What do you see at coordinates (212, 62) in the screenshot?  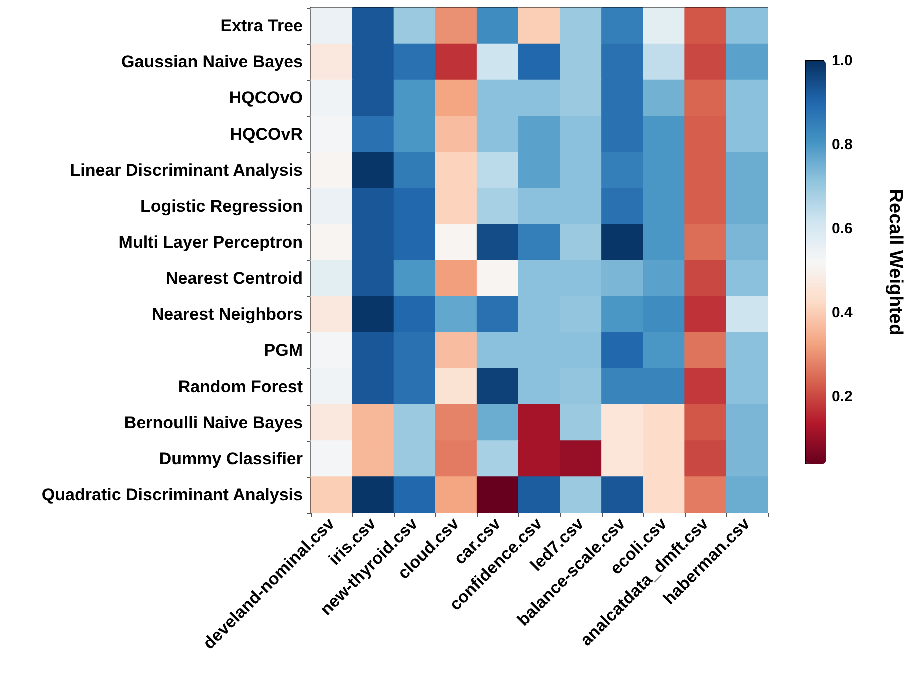 I see `y-tick-label: Gaussian Naive Bayes` at bounding box center [212, 62].